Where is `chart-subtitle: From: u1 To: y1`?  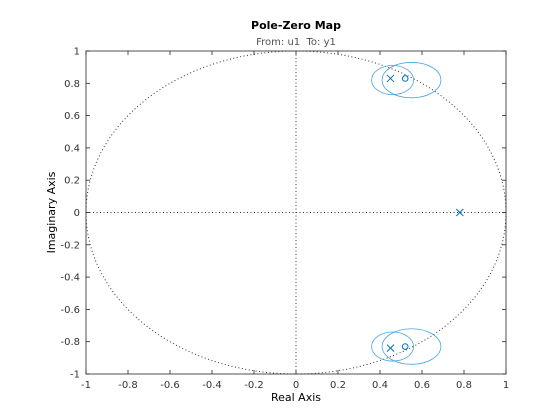 chart-subtitle: From: u1 To: y1 is located at coordinates (296, 42).